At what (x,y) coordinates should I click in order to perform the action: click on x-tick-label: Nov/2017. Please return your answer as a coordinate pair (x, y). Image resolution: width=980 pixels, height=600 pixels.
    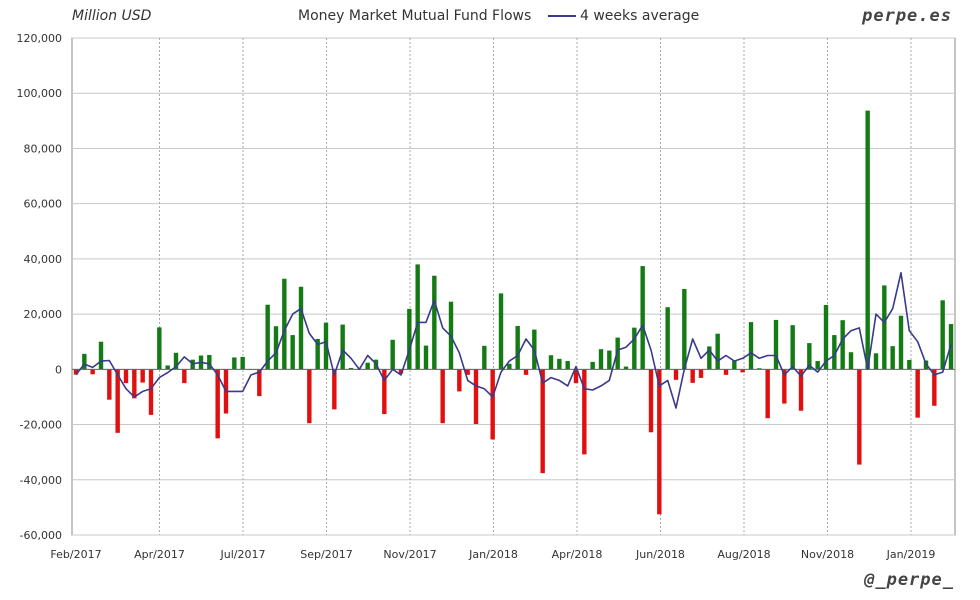
    Looking at the image, I should click on (409, 554).